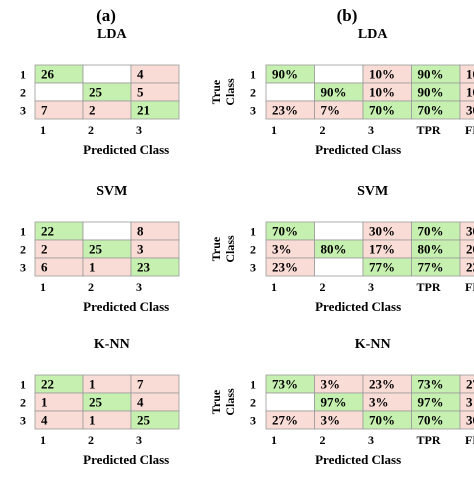  Describe the element at coordinates (347, 15) in the screenshot. I see `panel-label-b: (b)` at that location.